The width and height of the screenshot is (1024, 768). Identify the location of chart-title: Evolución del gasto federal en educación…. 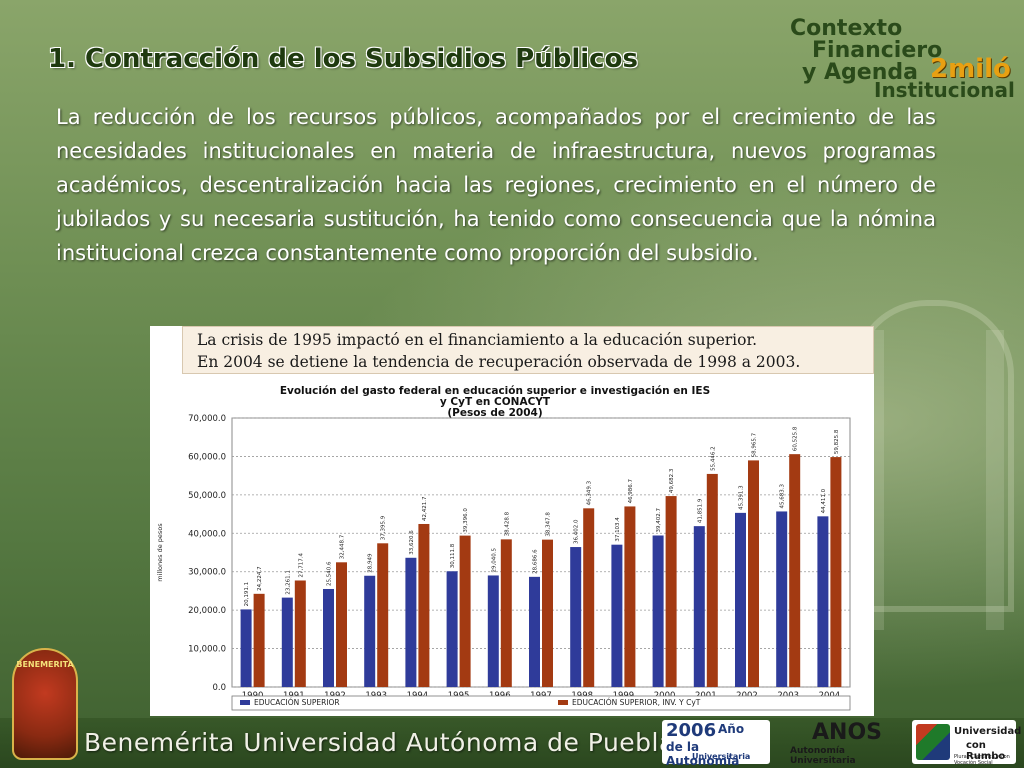
(495, 402).